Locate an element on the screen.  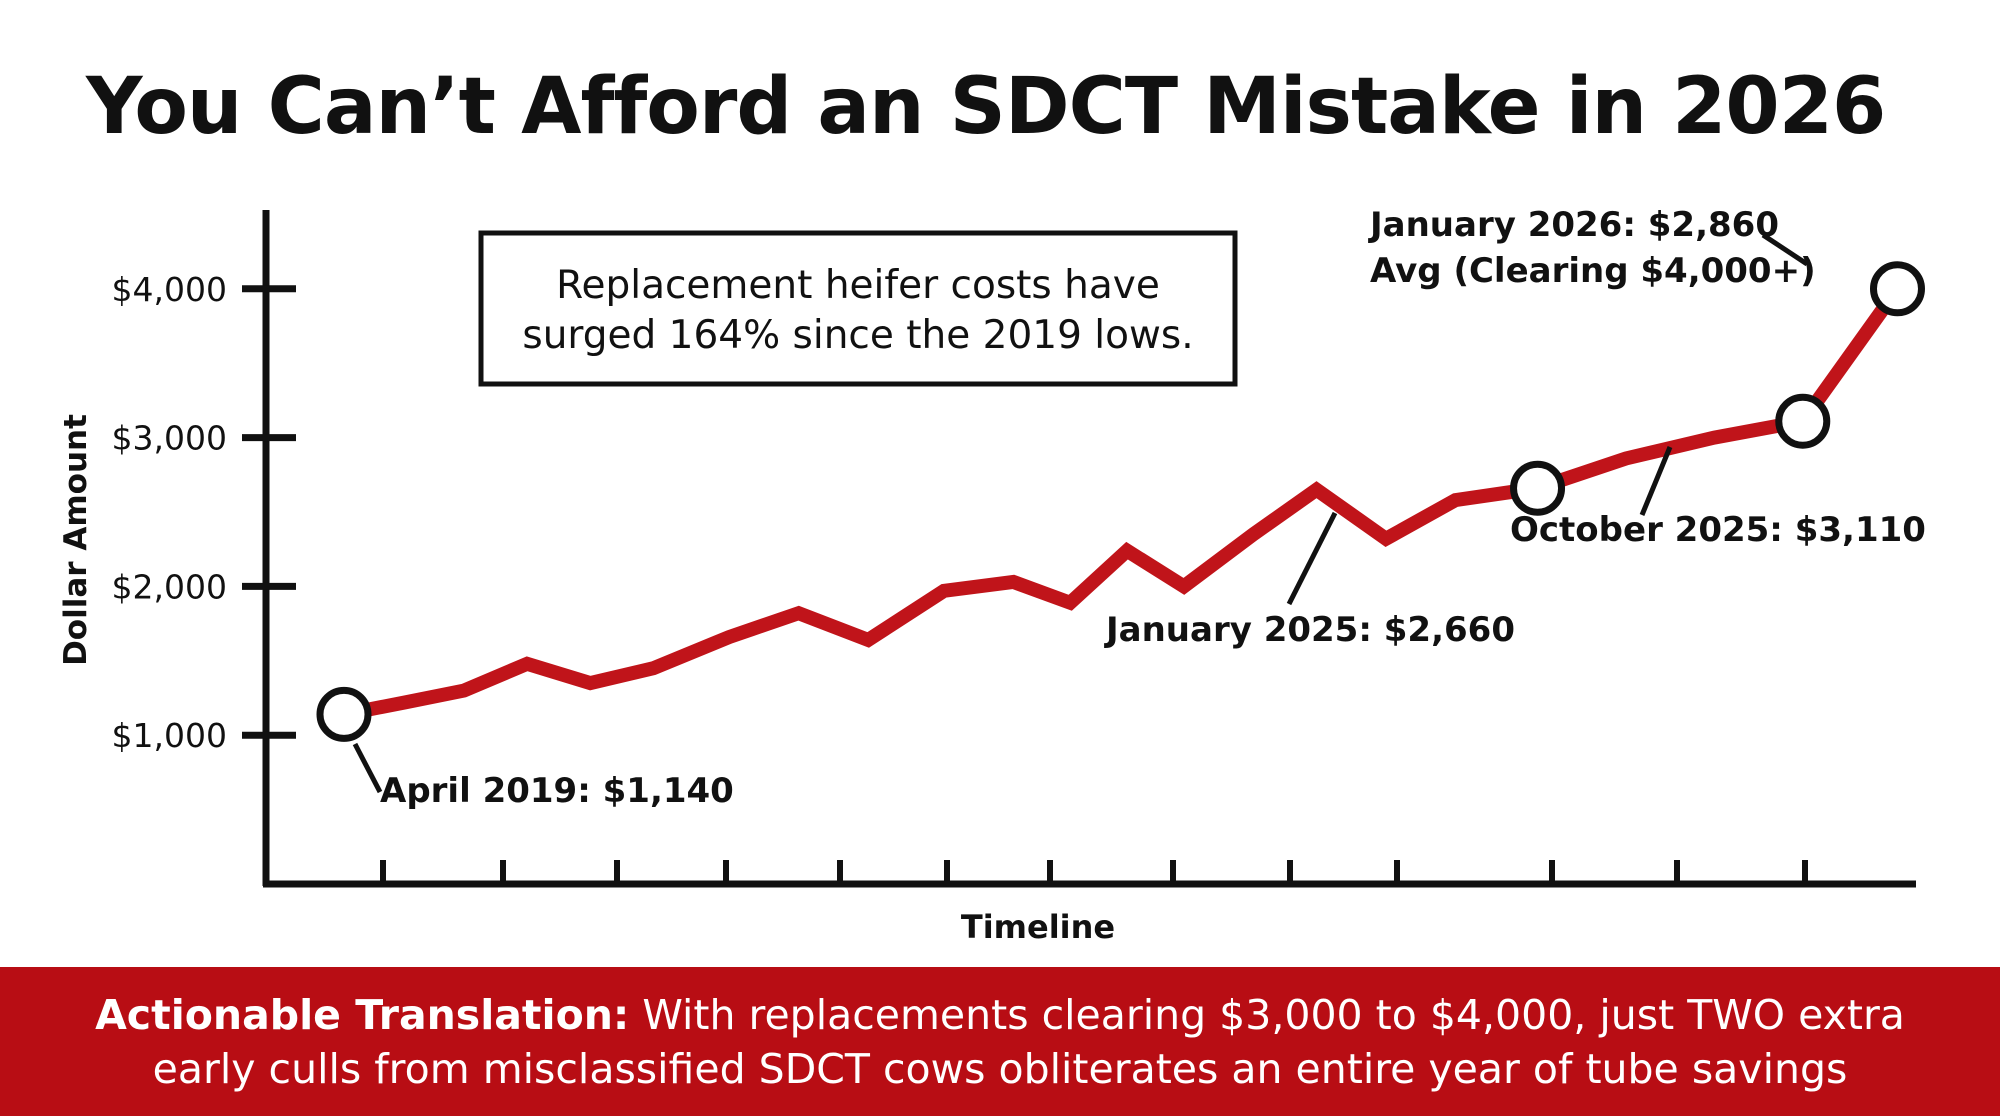
annotation-line-2: surged 164% since the 2019 lows. is located at coordinates (857, 335).